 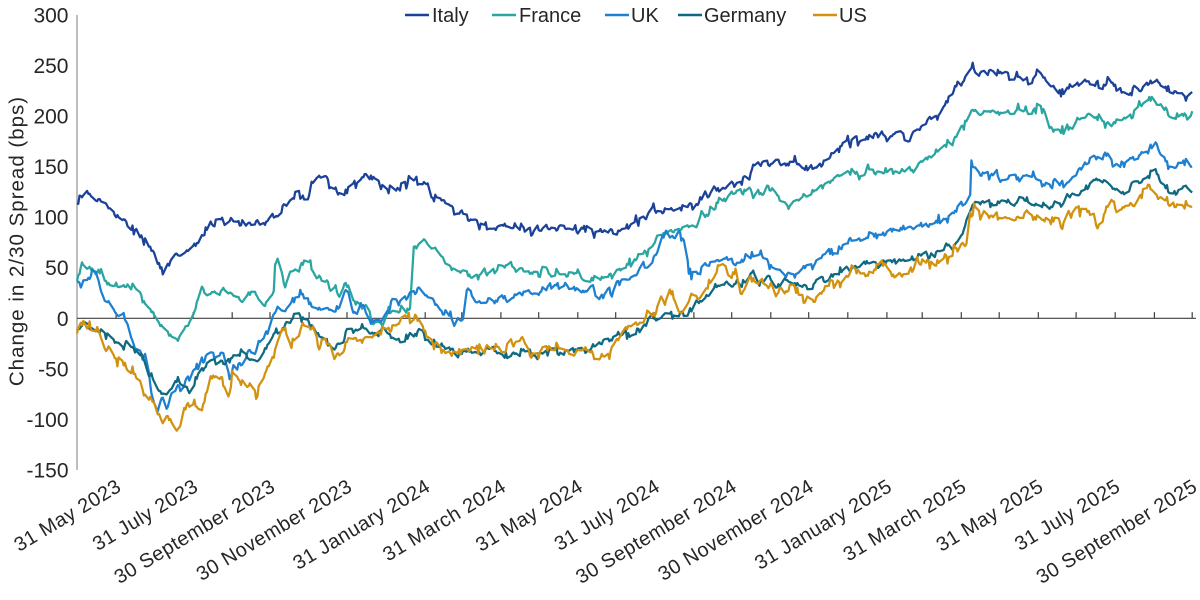 What do you see at coordinates (50, 66) in the screenshot?
I see `svg-text: 250` at bounding box center [50, 66].